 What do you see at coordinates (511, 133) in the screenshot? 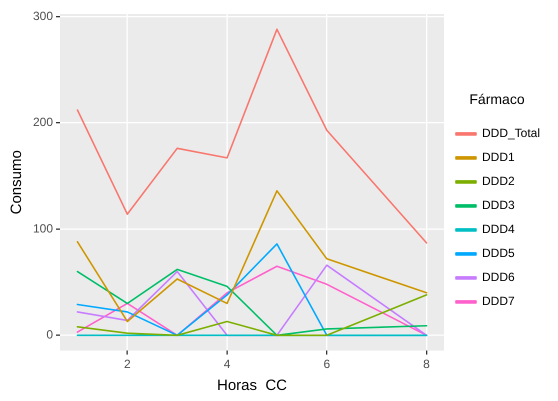
I see `legend-label: DDD_Total` at bounding box center [511, 133].